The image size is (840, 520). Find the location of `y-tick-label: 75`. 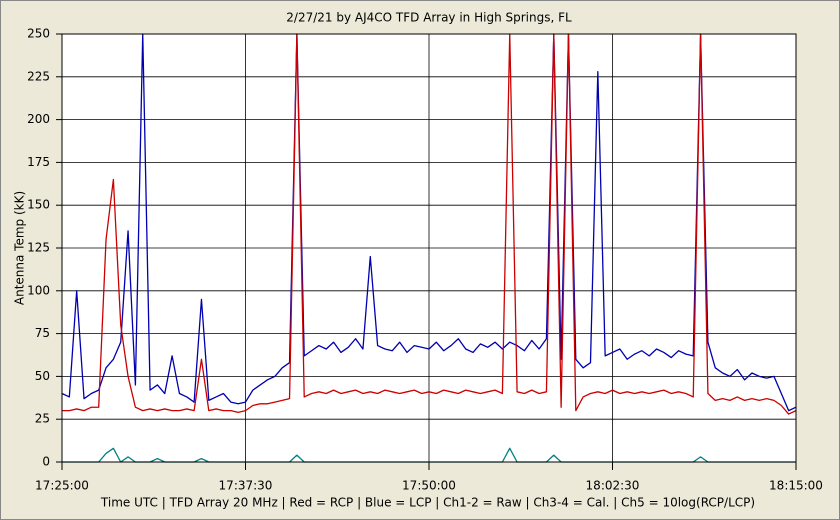

y-tick-label: 75 is located at coordinates (42, 333).